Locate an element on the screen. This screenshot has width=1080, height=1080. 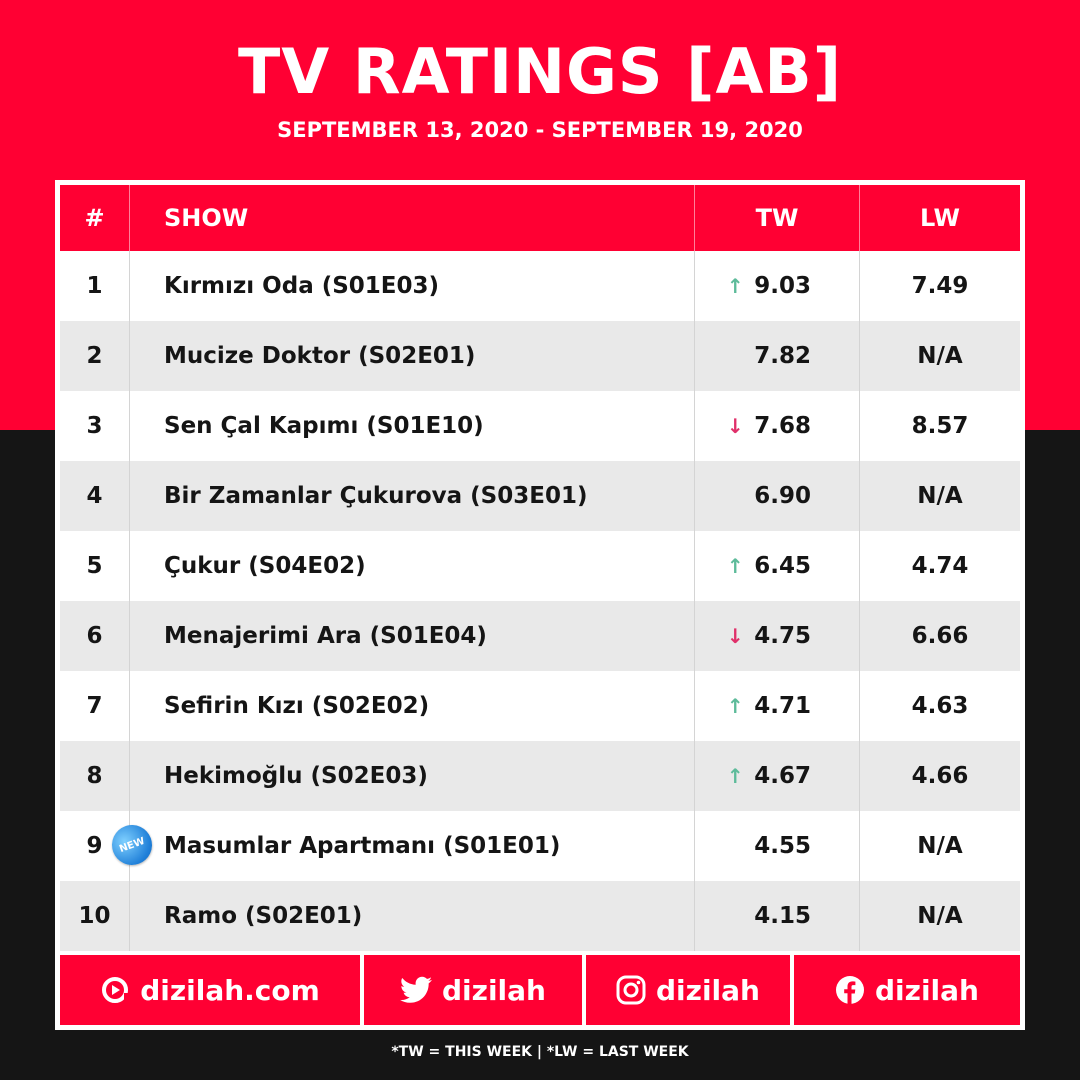
table-row: 7 Sefirin Kızı (S02E02) ↑ 4.71 4.63 is located at coordinates (540, 706).